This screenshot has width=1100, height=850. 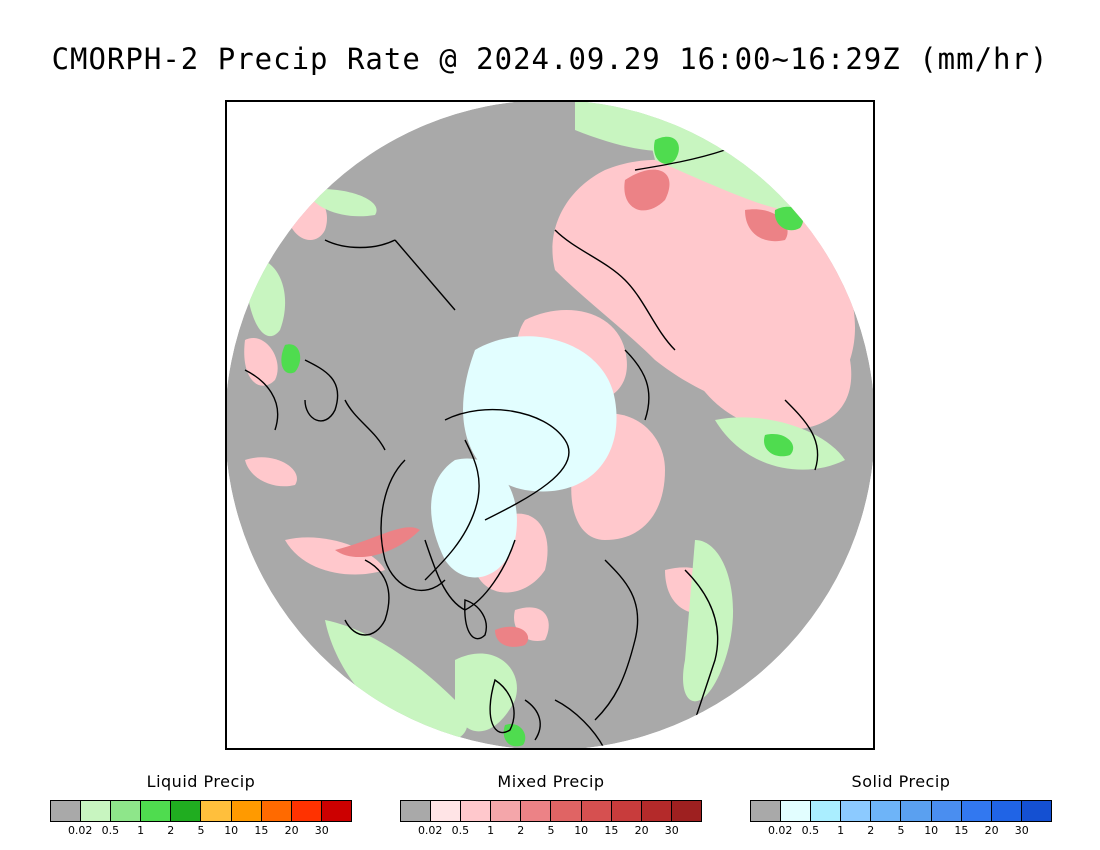 I want to click on legend-liquid: Liquid Precip 0.02 0.5 1 2 5 10 15 20 30, so click(x=201, y=805).